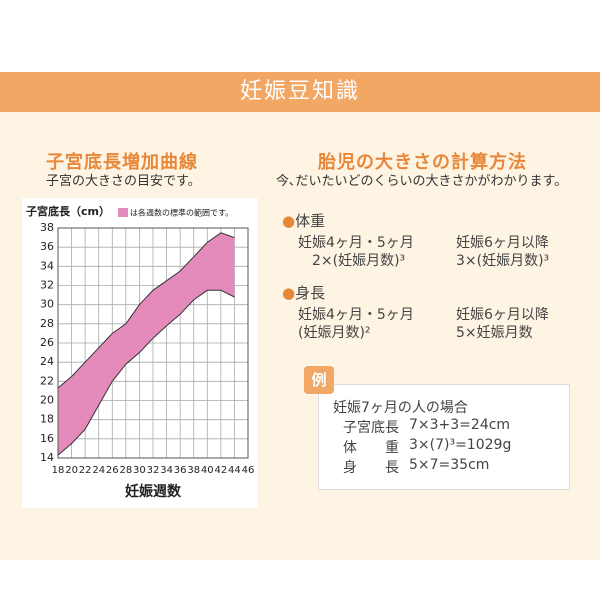 Image resolution: width=600 pixels, height=600 pixels. What do you see at coordinates (47, 265) in the screenshot?
I see `y-tick-label: 34` at bounding box center [47, 265].